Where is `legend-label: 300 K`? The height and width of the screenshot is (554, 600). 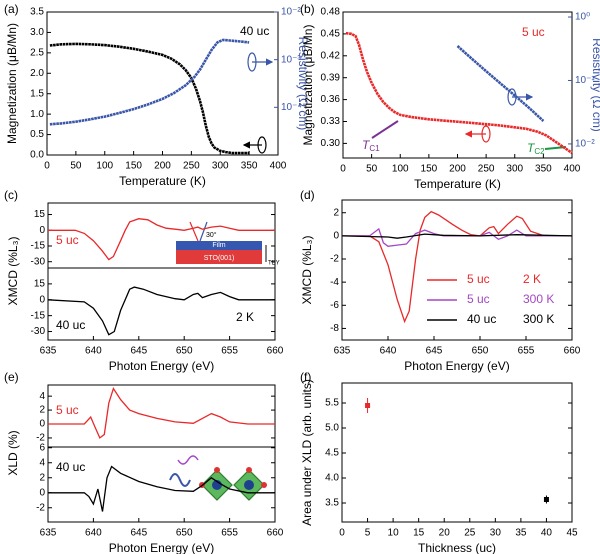 legend-label: 300 K is located at coordinates (538, 319).